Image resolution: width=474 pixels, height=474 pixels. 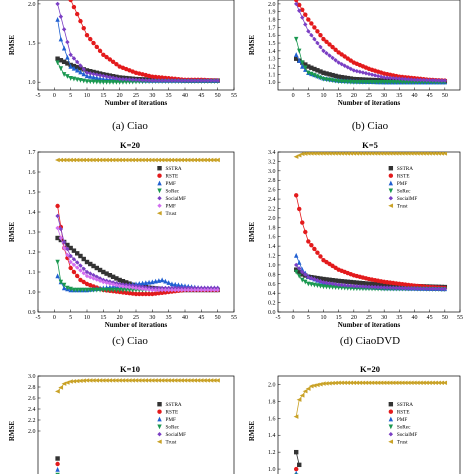 I want to click on x-tick-label: 5, so click(x=308, y=96).